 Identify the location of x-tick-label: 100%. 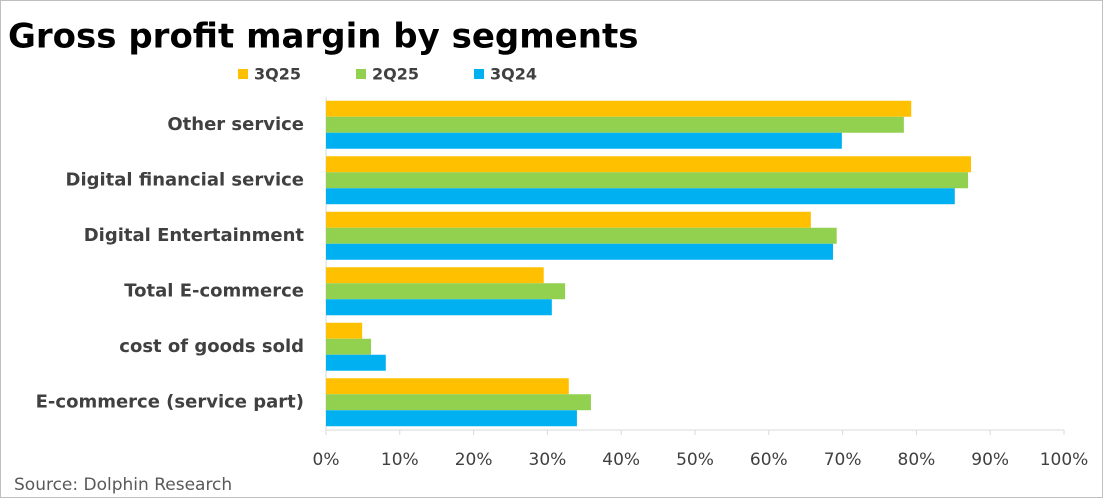
(1064, 460).